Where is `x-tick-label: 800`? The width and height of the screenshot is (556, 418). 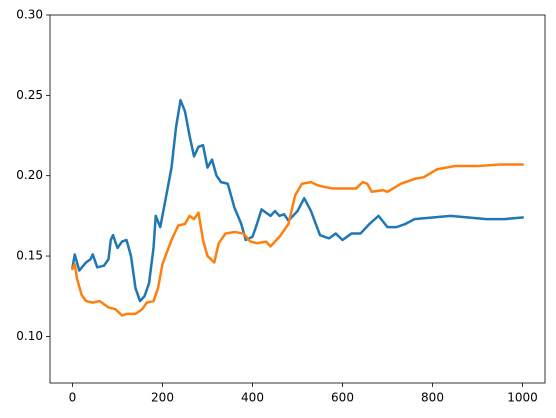
x-tick-label: 800 is located at coordinates (432, 398).